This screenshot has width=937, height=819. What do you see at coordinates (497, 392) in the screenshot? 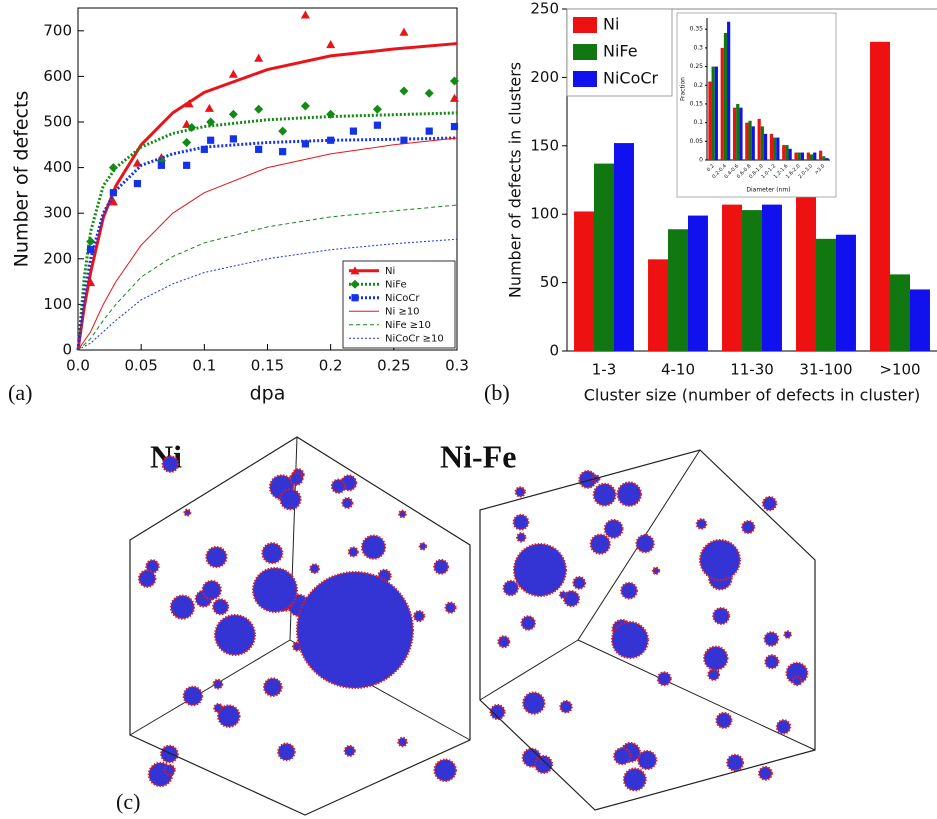
I see `panel-label: (b)` at bounding box center [497, 392].